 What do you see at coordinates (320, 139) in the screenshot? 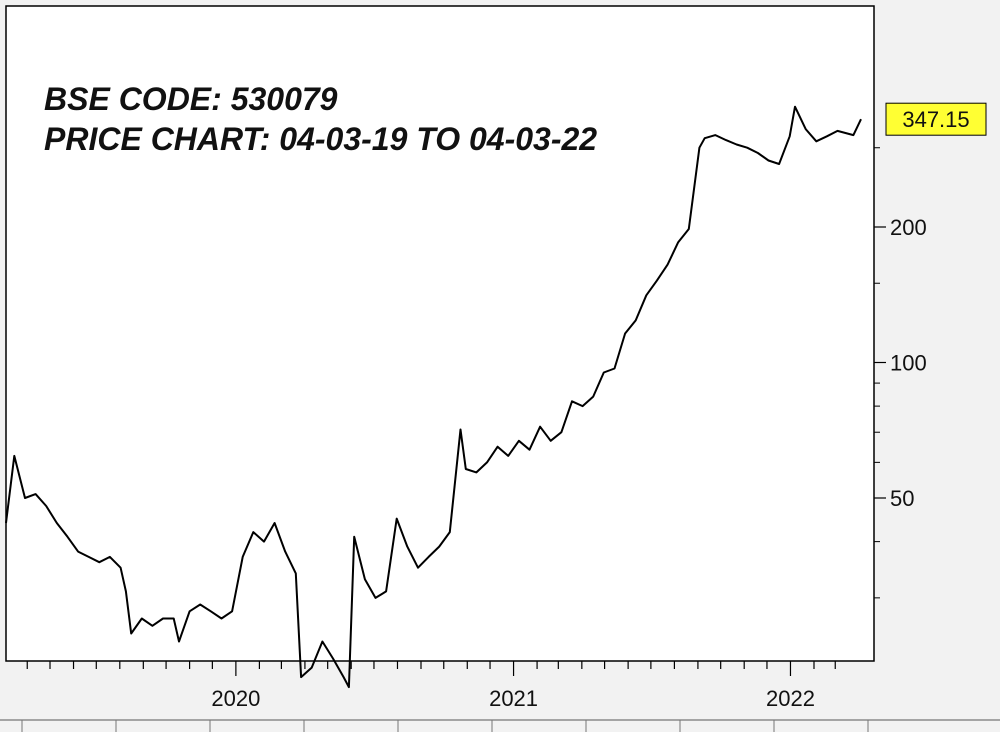
I see `chart-title-line-2: PRICE CHART: 04-03-19 TO 04-03-22` at bounding box center [320, 139].